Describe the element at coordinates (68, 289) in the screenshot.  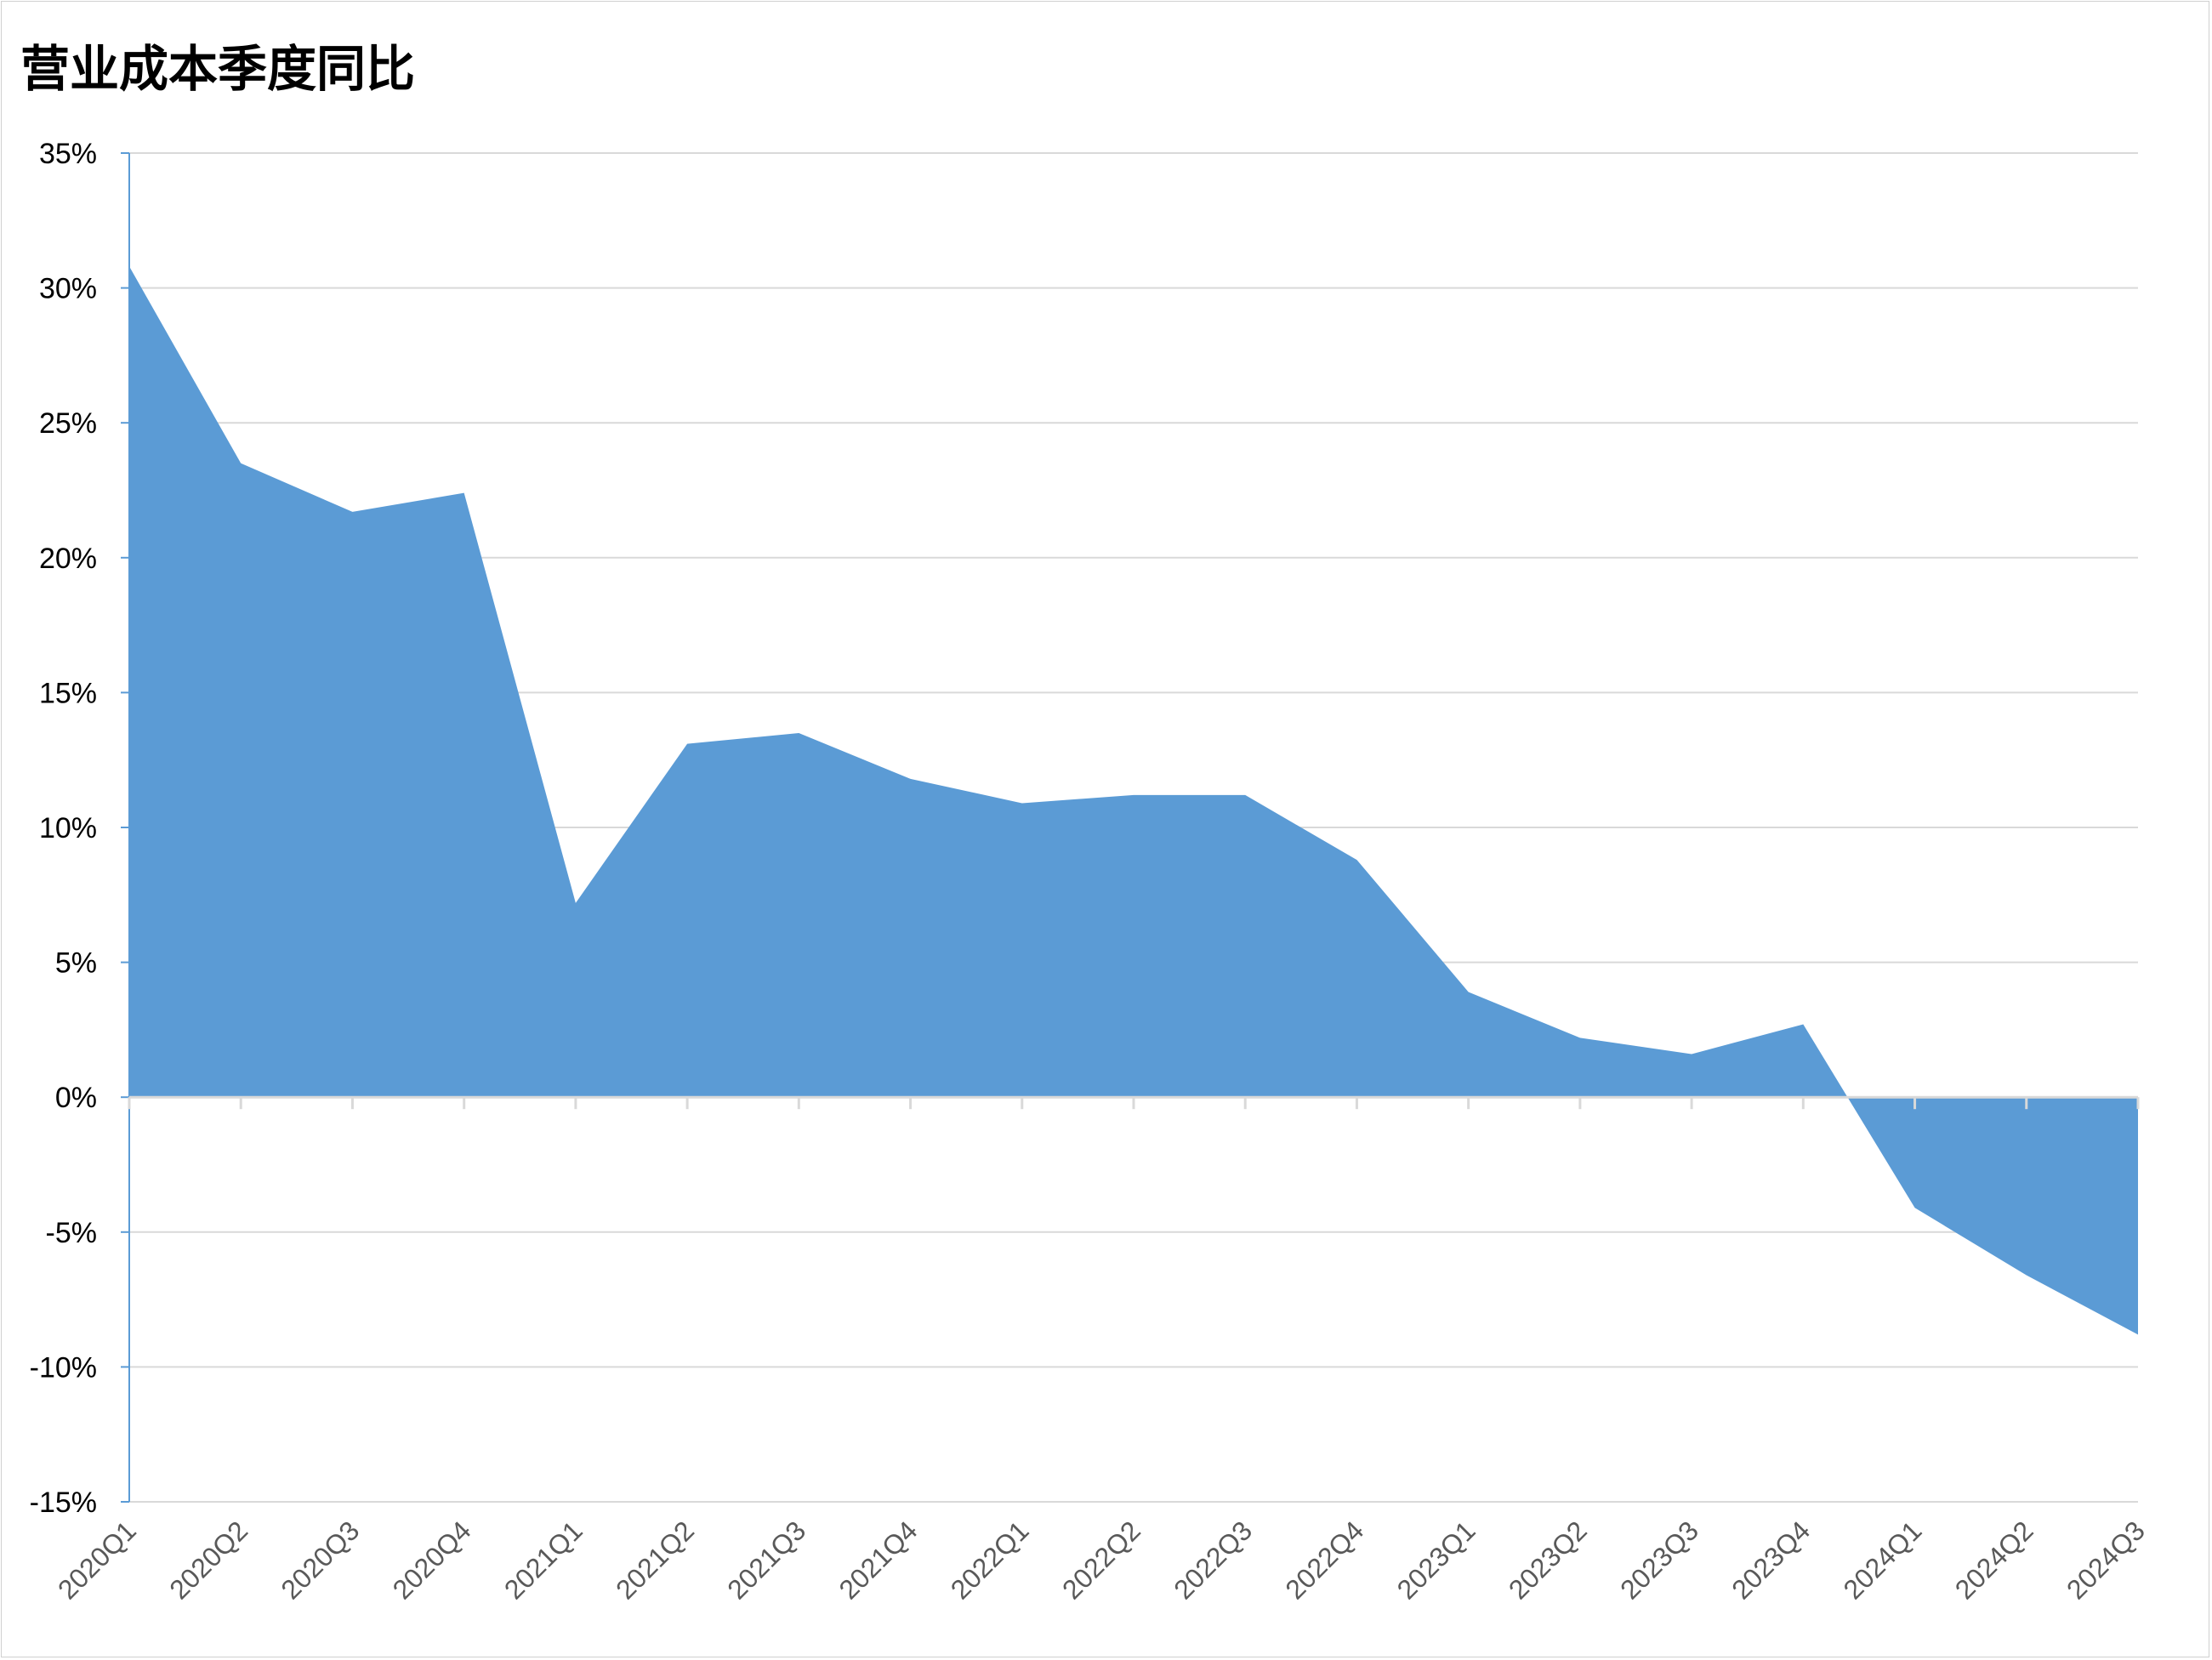
I see `y-tick-label: 30%` at that location.